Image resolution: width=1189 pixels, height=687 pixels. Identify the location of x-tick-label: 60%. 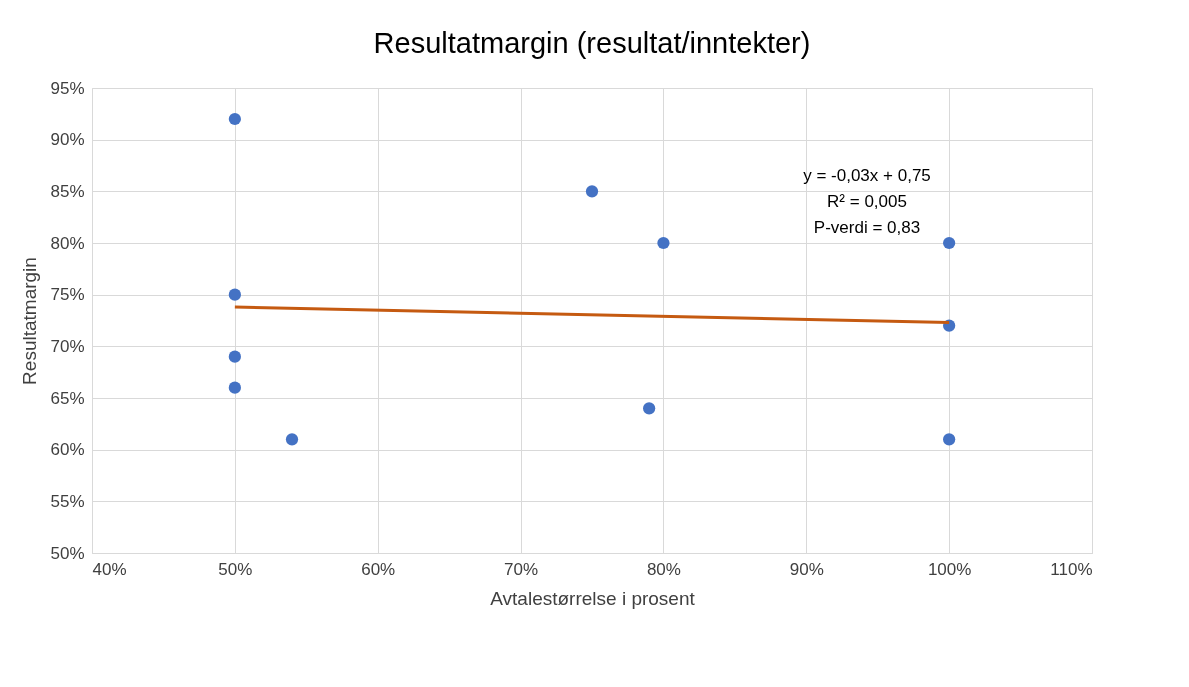
(378, 569).